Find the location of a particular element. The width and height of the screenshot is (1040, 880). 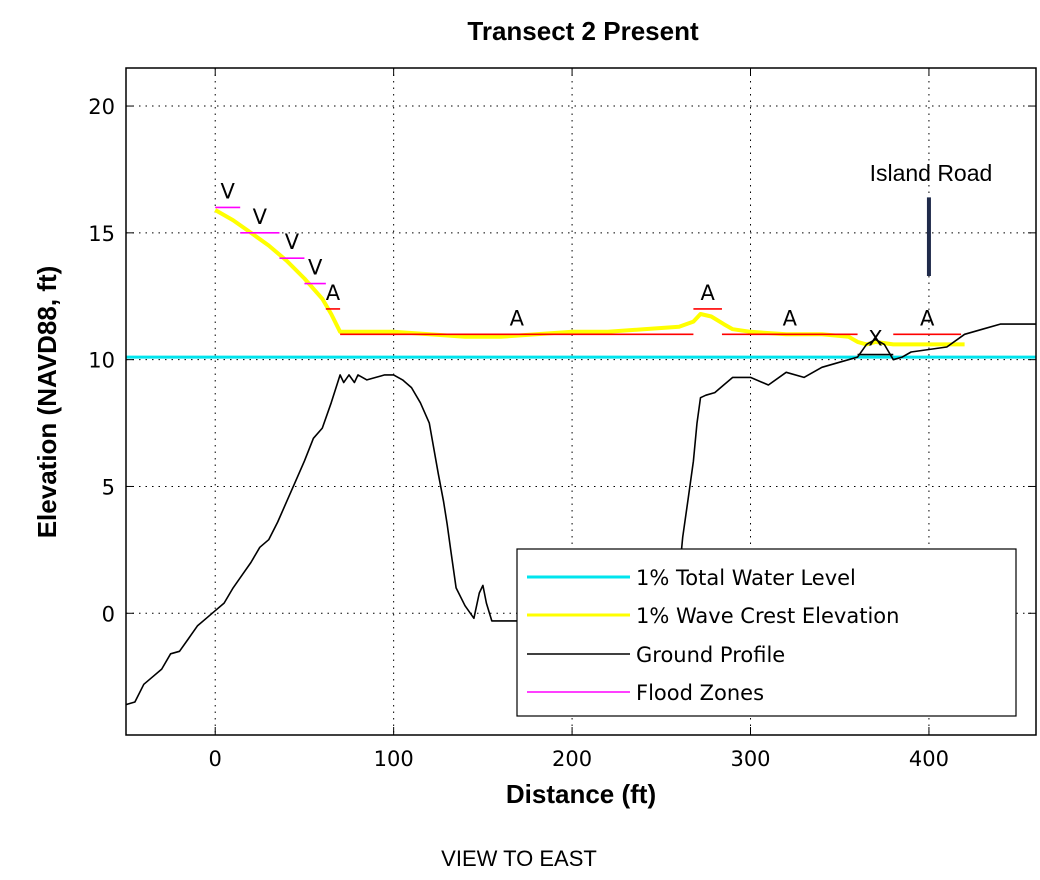

x-axis-label: Distance (ft) is located at coordinates (581, 794).